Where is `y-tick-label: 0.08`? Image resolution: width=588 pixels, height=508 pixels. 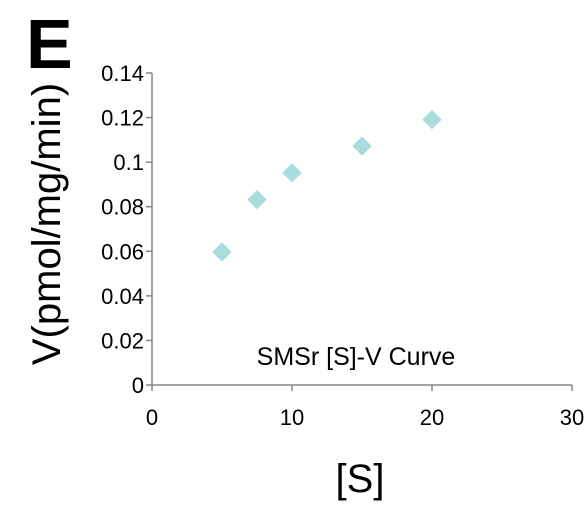
y-tick-label: 0.08 is located at coordinates (122, 207).